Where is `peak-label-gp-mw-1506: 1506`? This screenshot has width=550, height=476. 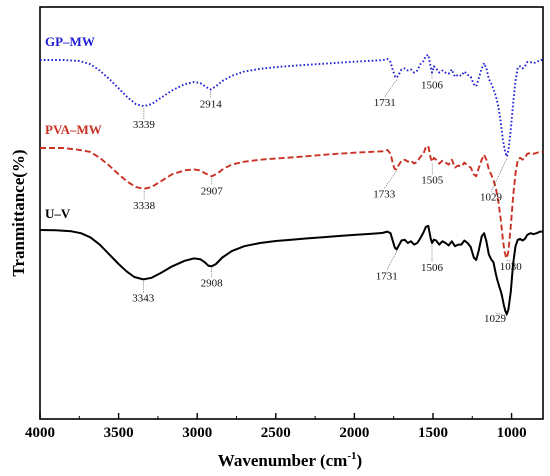
peak-label-gp-mw-1506: 1506 is located at coordinates (432, 86).